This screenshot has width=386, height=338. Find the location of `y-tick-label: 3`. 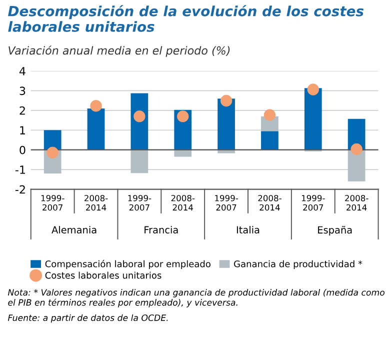

y-tick-label: 3 is located at coordinates (23, 91).